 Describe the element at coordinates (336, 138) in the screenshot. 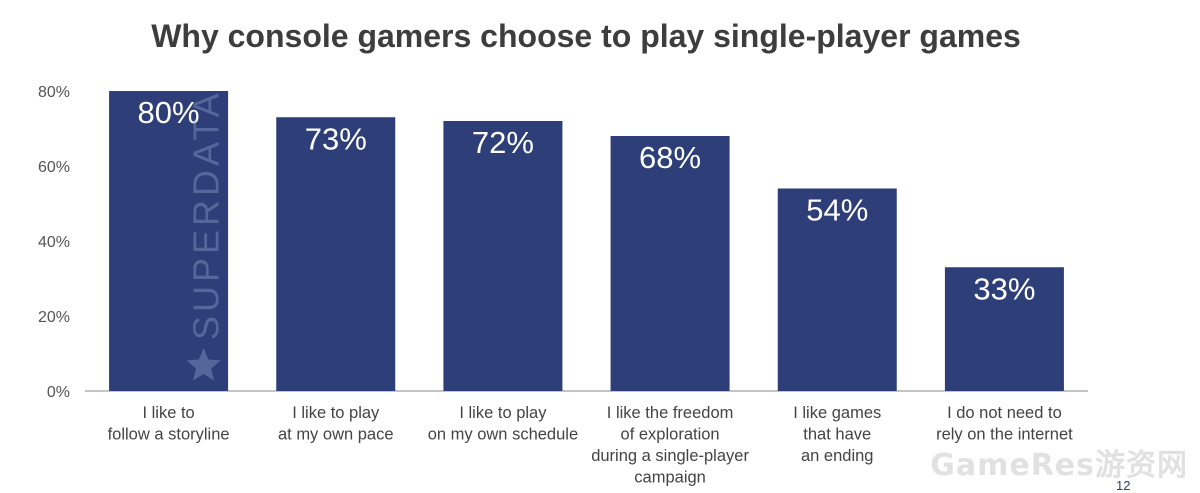

I see `bar-value-label: 73%` at that location.